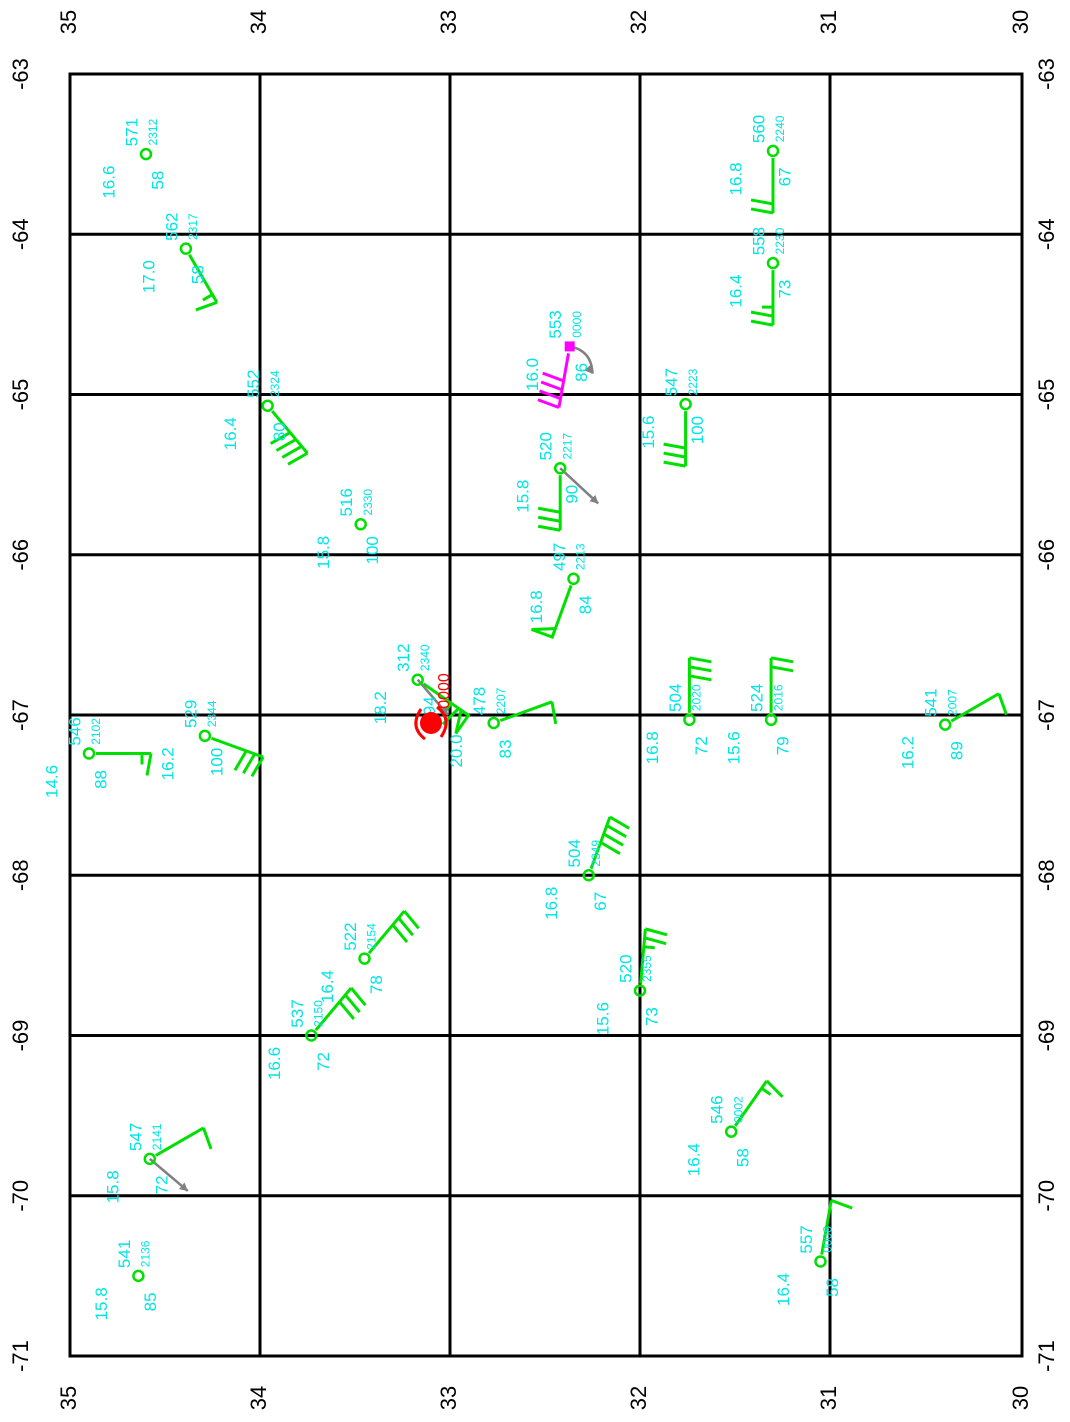  I want to click on station-height: 552, so click(253, 384).